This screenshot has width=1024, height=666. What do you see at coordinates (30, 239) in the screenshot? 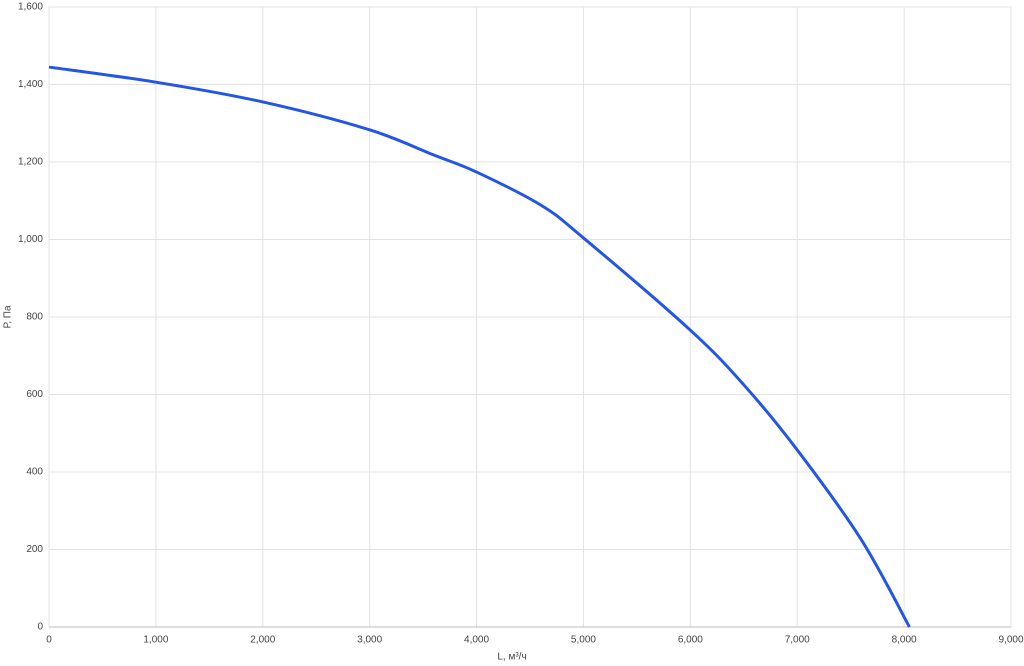
I see `y-tick-label: 1,000` at bounding box center [30, 239].